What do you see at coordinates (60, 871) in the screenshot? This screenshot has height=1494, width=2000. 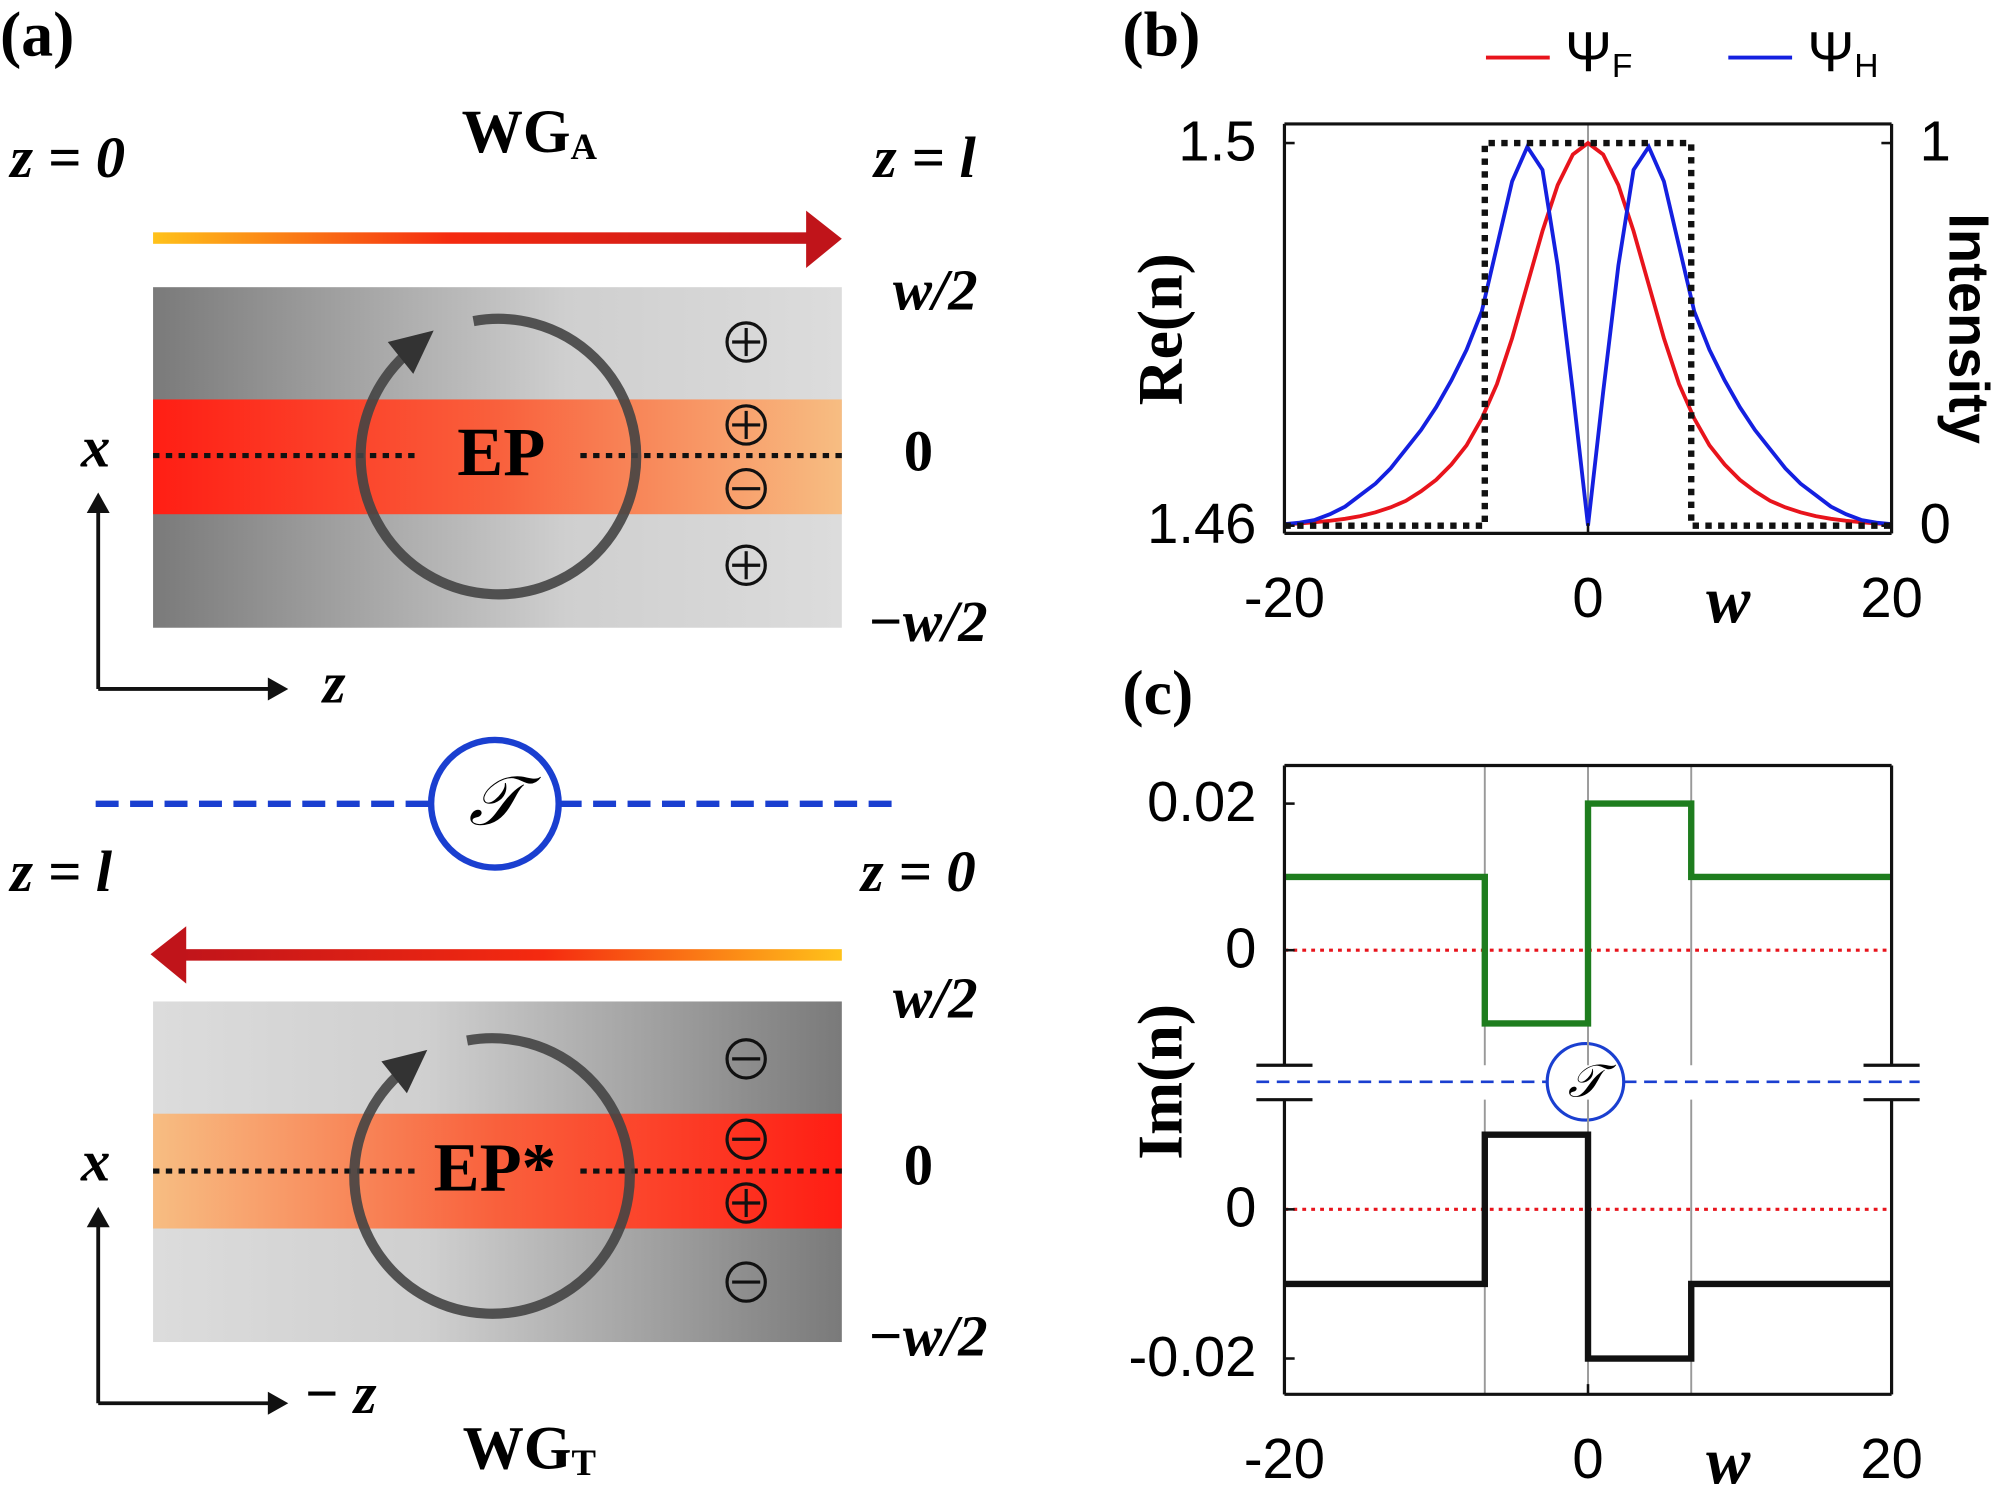 I see `z-start: z = l` at bounding box center [60, 871].